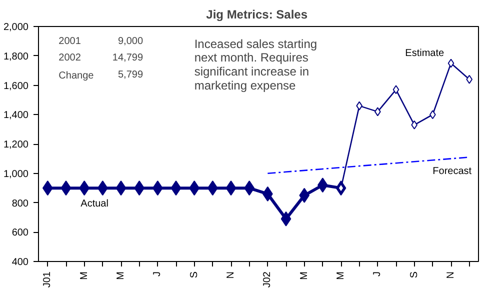  I want to click on annotation: Change, so click(76, 76).